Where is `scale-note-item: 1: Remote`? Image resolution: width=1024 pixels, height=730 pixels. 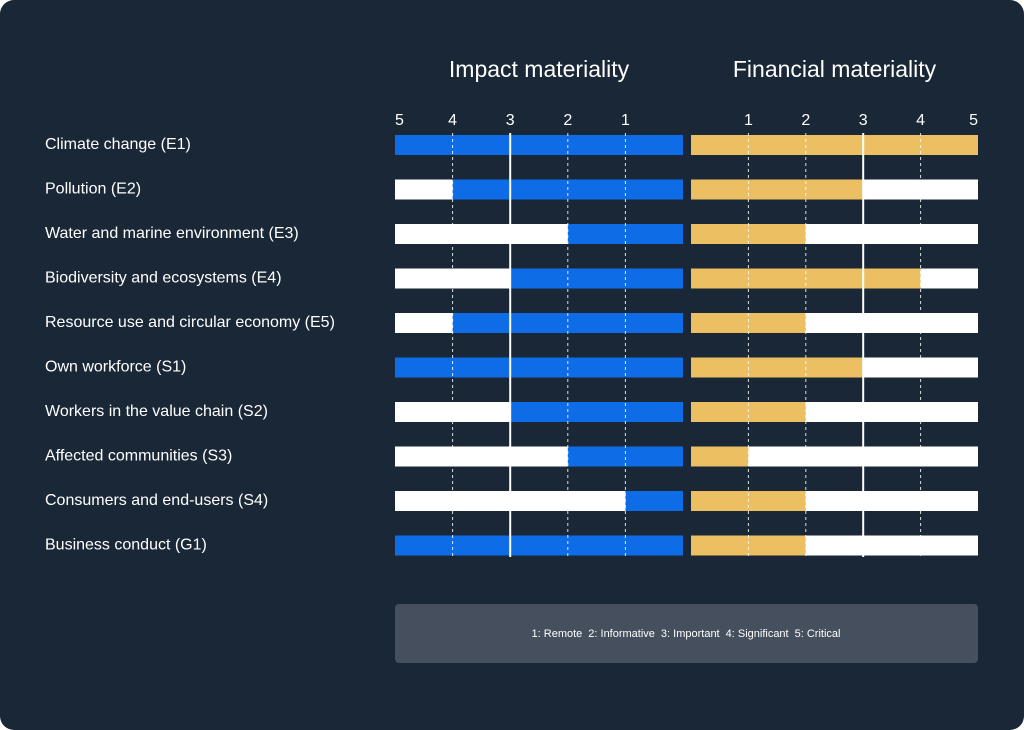 scale-note-item: 1: Remote is located at coordinates (557, 634).